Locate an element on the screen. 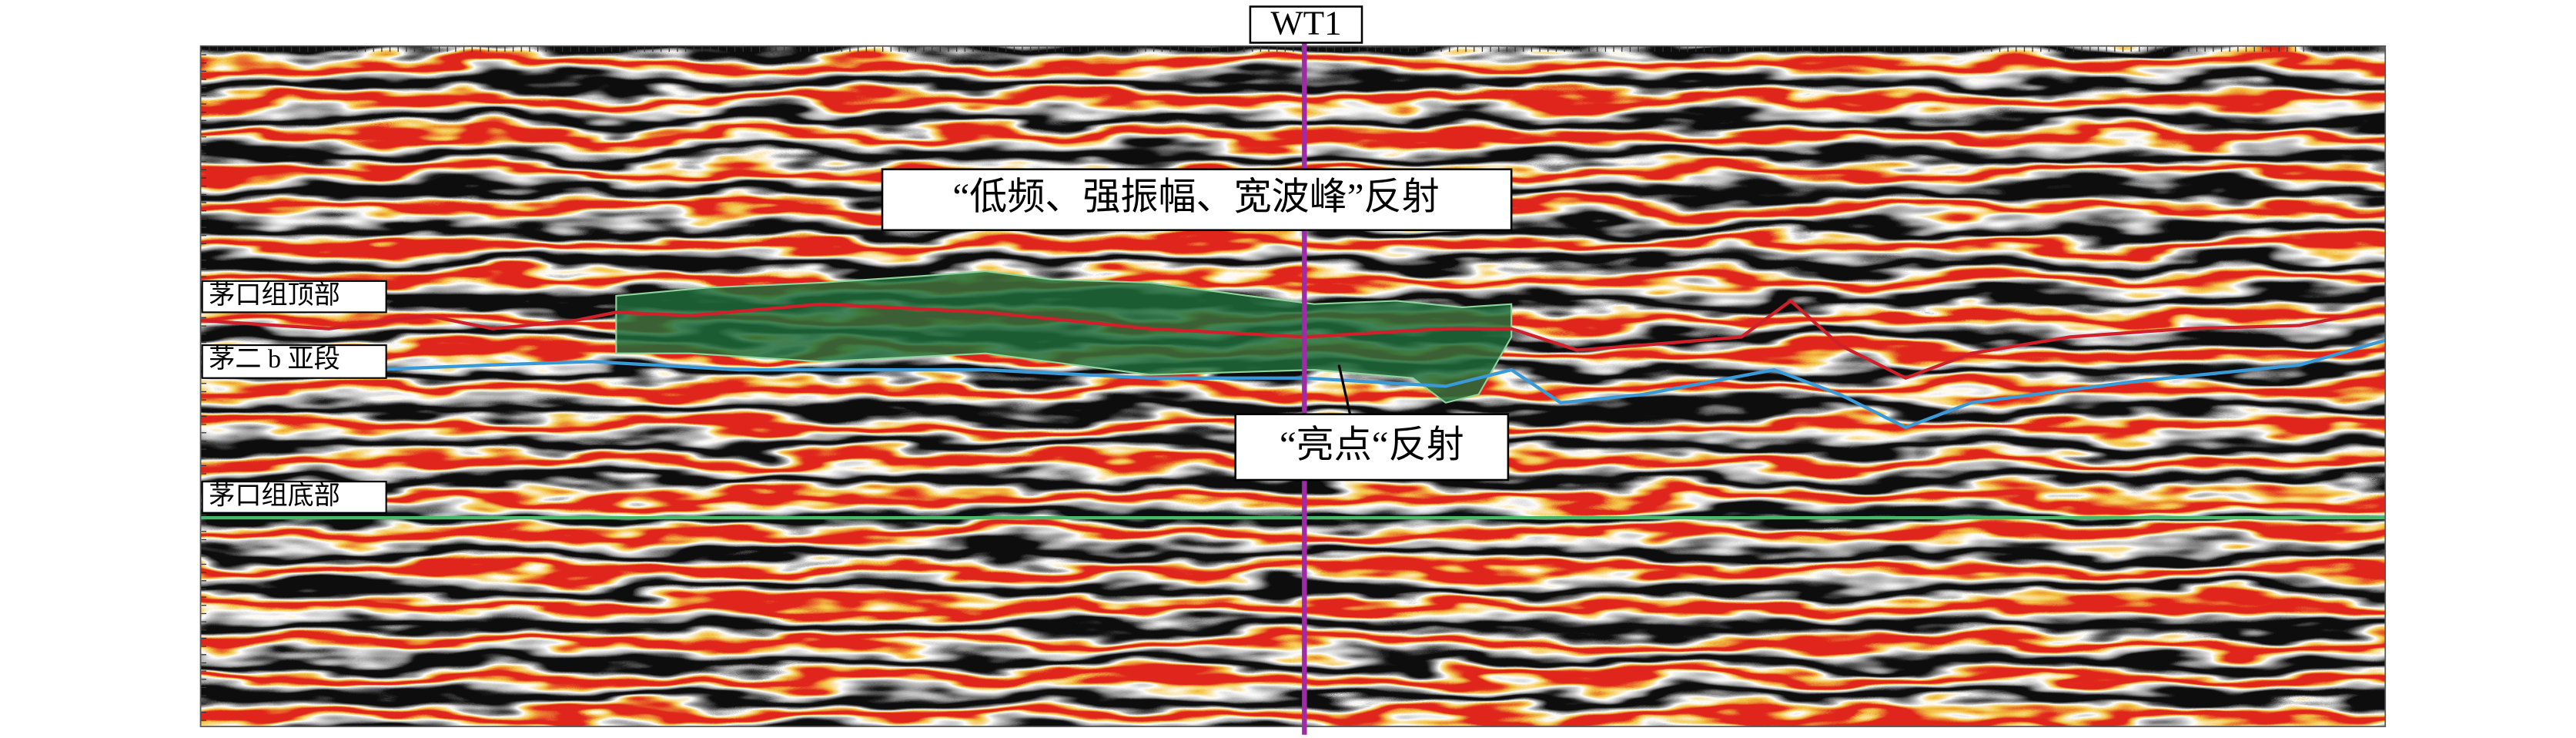 The image size is (2576, 738). horizon-label: 茅二 b 亚段 is located at coordinates (274, 359).